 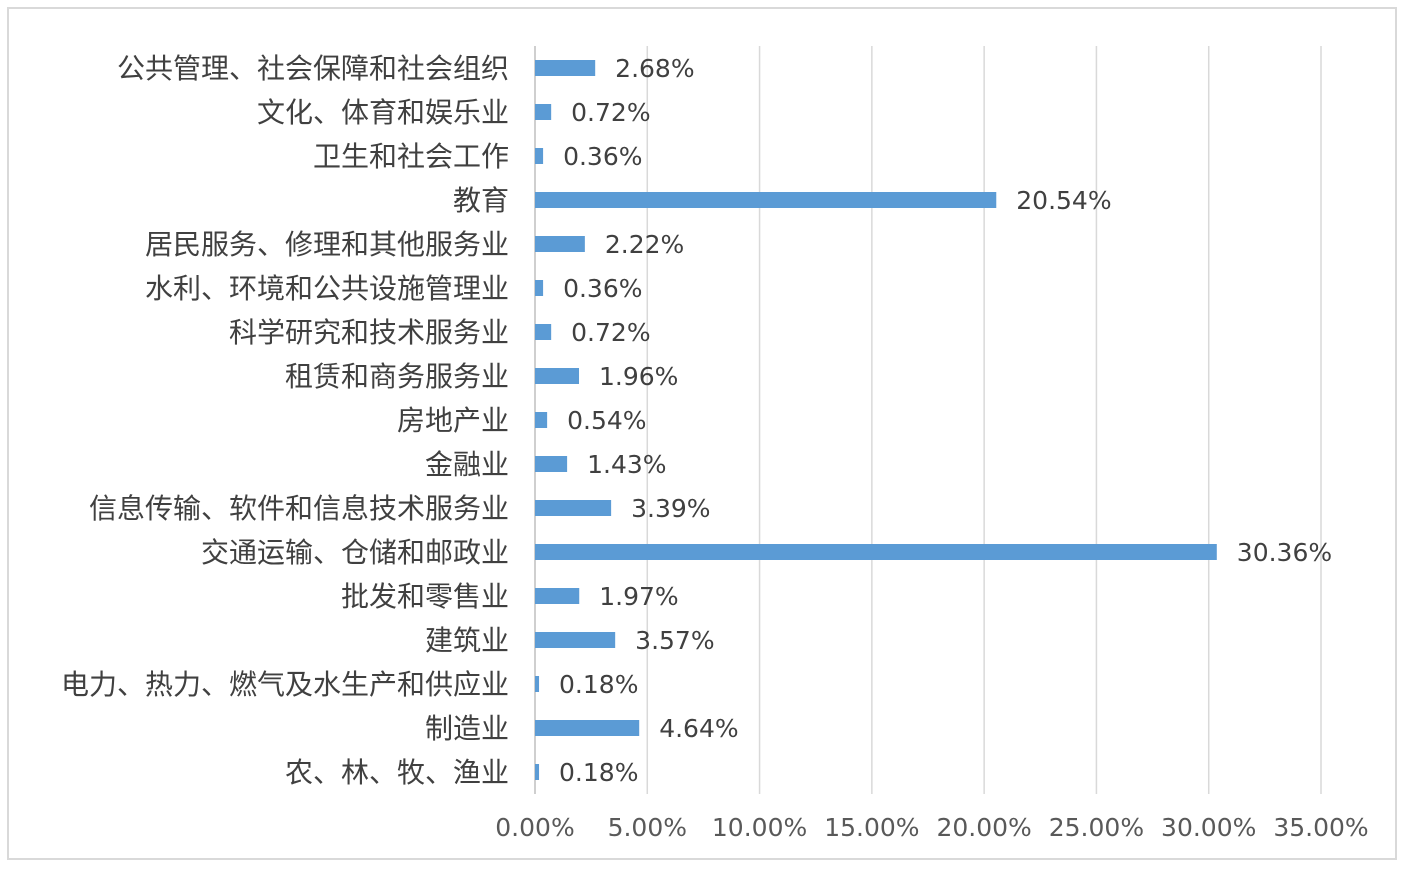 What do you see at coordinates (647, 827) in the screenshot?
I see `x-tick-label: 5.00%` at bounding box center [647, 827].